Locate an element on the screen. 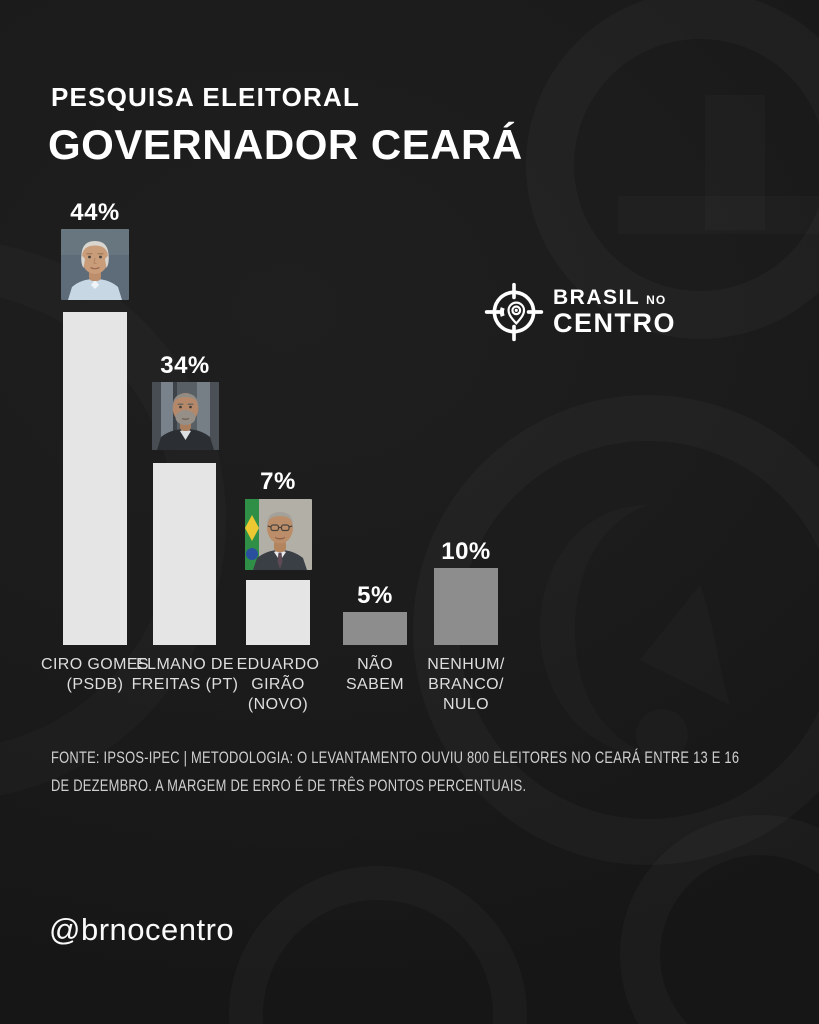  candidate-photo-elmano is located at coordinates (185, 416).